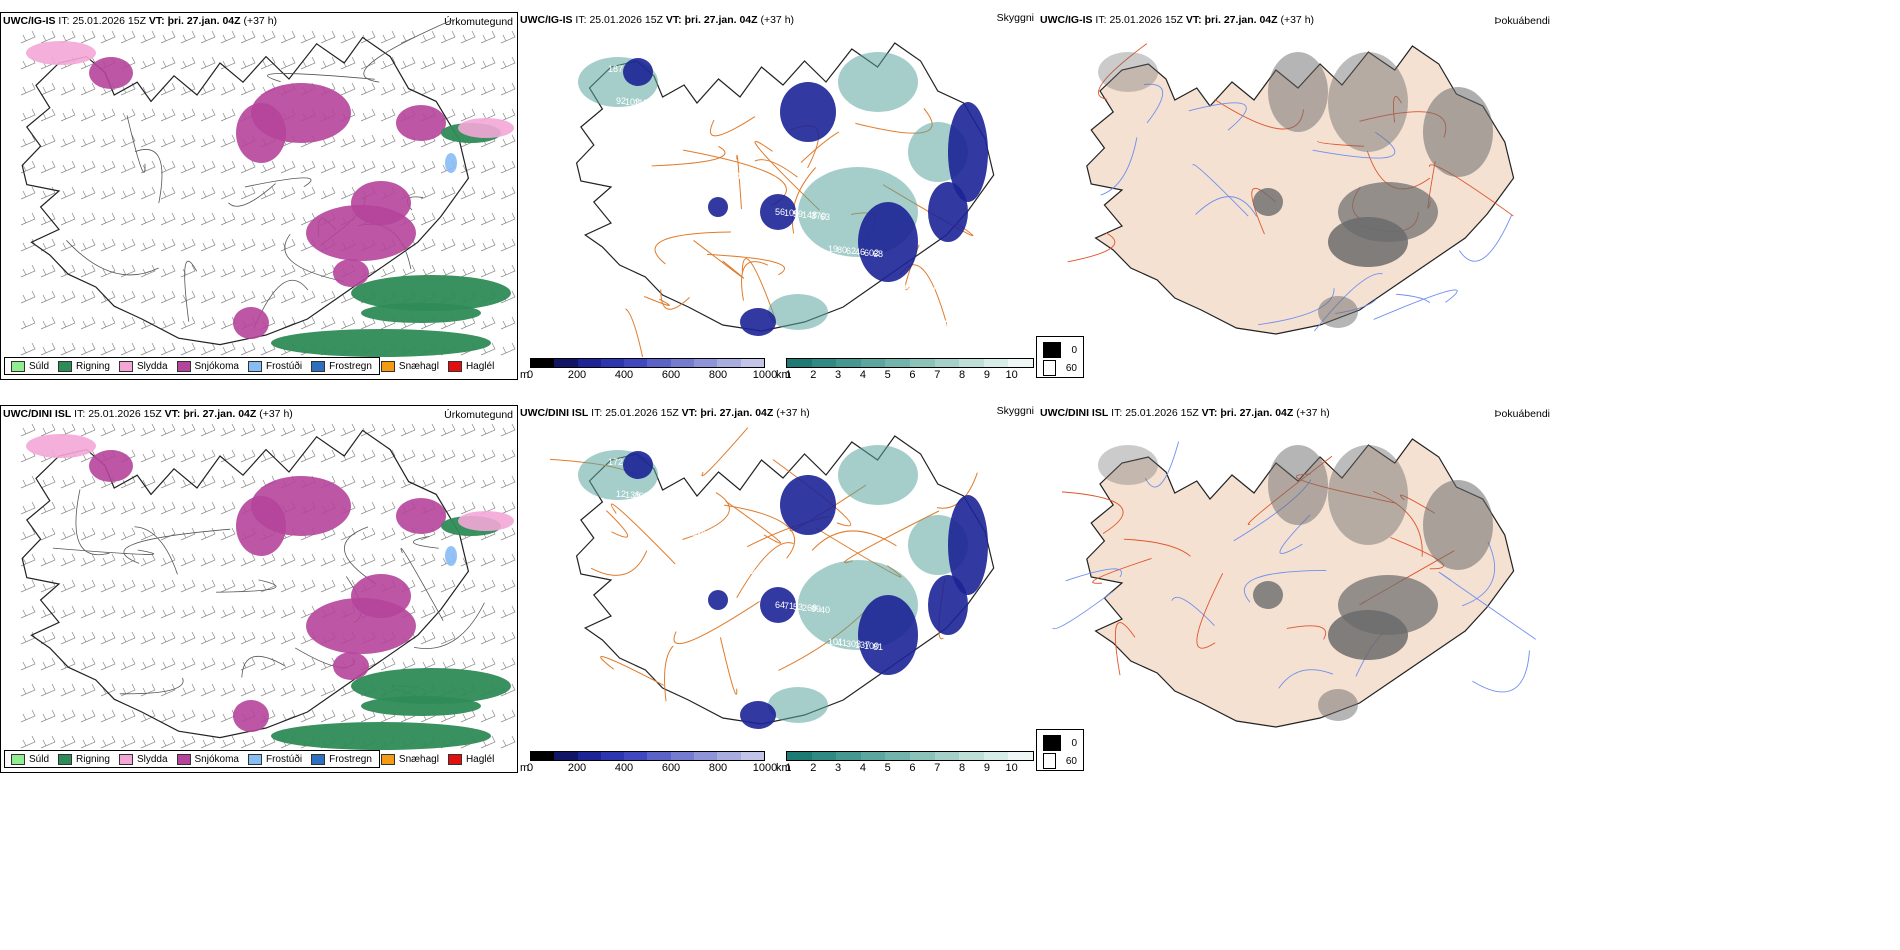 The height and width of the screenshot is (950, 1900). I want to click on legend-item: Snæhagl, so click(409, 366).